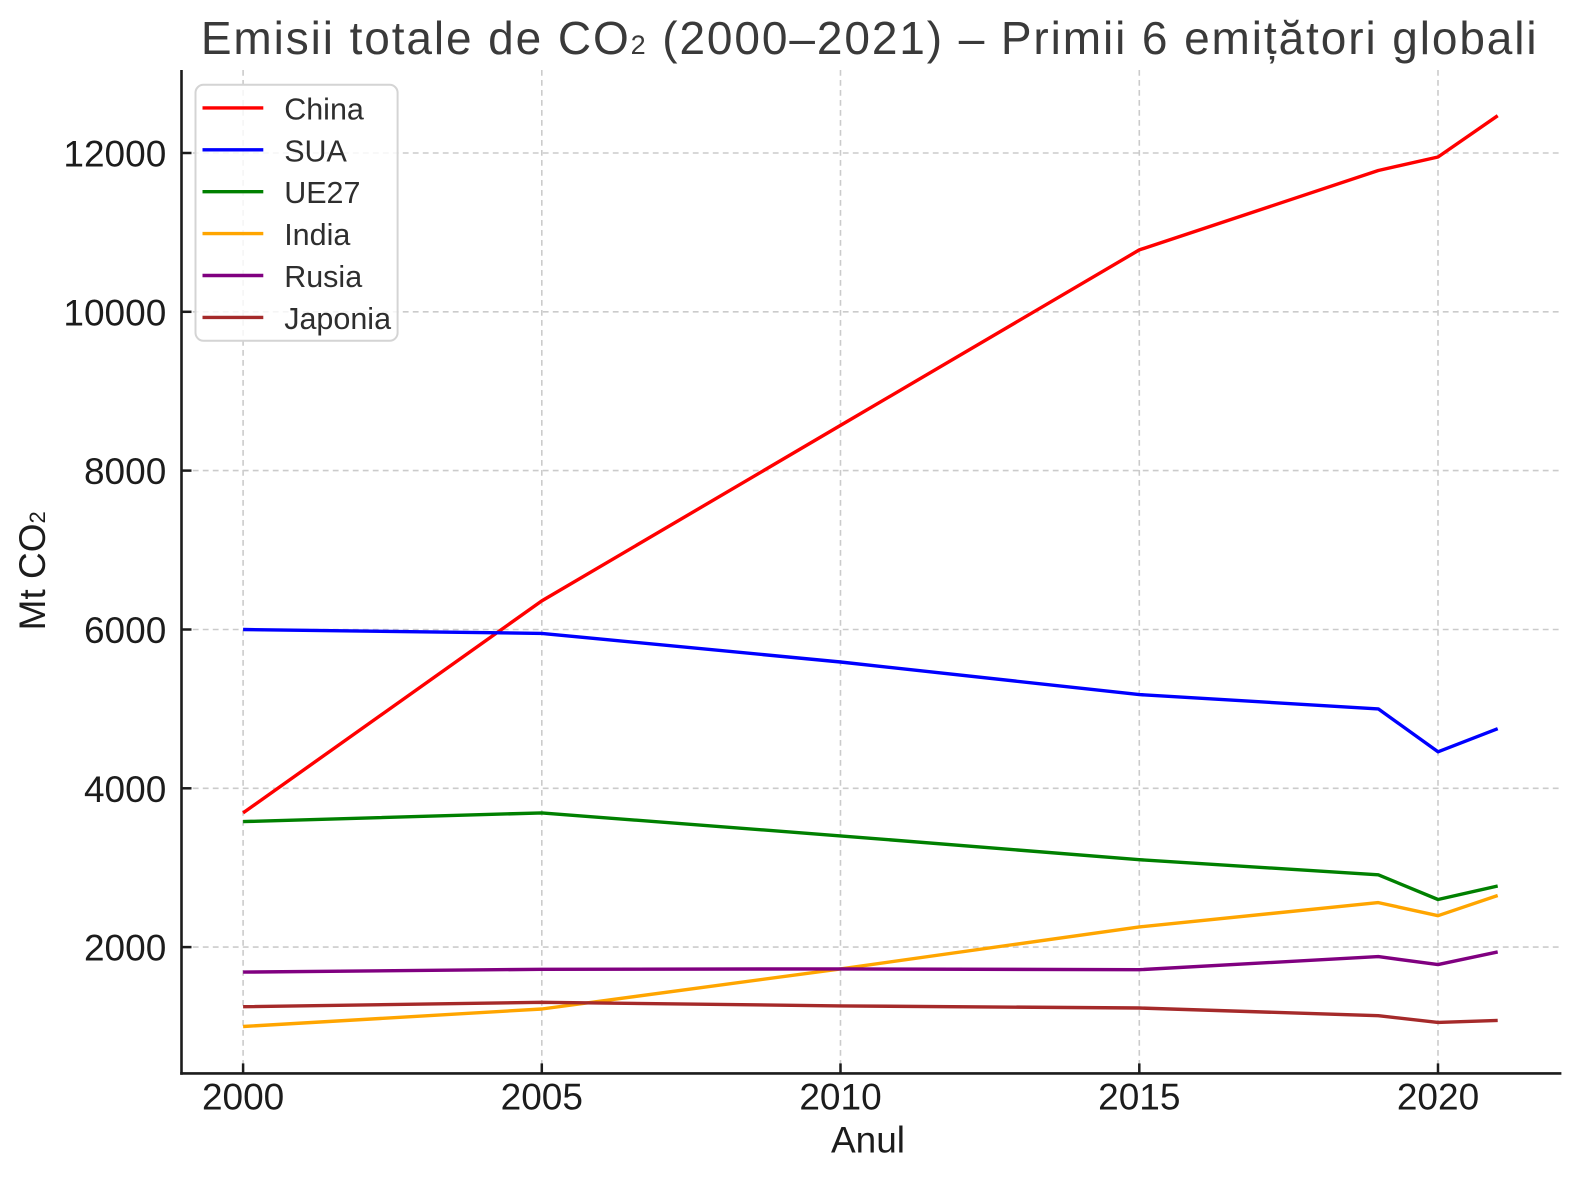 The width and height of the screenshot is (1580, 1180). What do you see at coordinates (323, 277) in the screenshot?
I see `svg-text: Rusia` at bounding box center [323, 277].